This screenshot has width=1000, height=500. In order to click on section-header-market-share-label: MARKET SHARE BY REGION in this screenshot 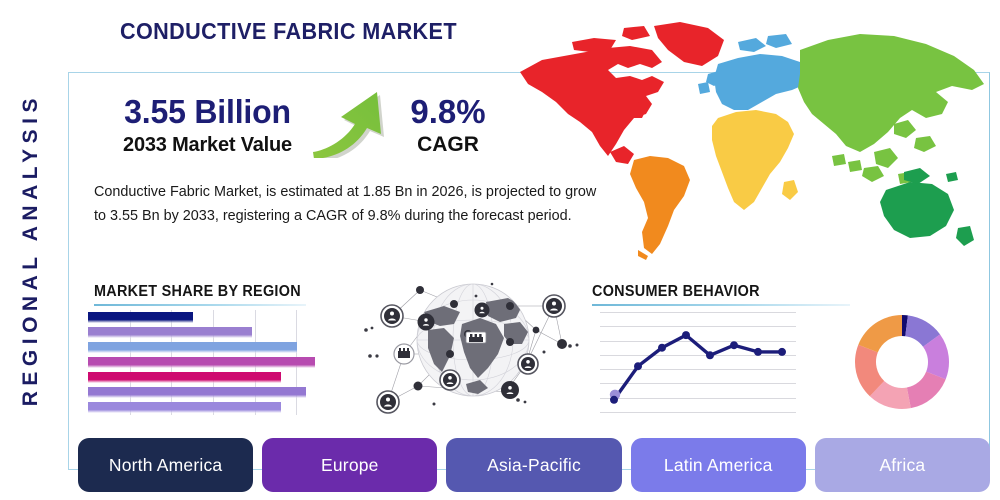, I will do `click(197, 291)`.